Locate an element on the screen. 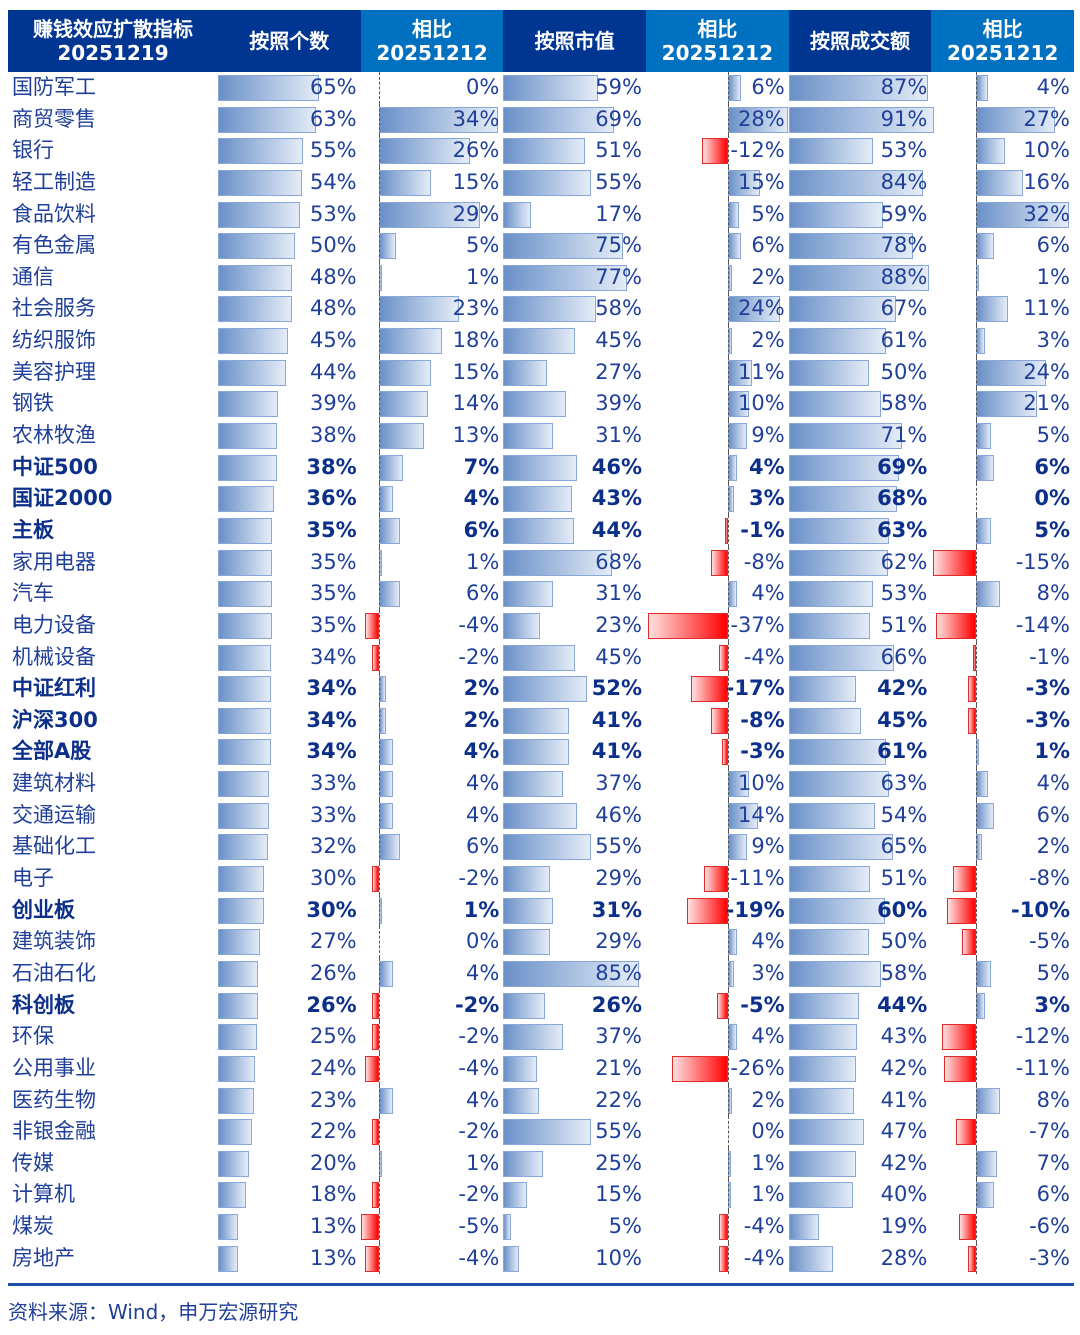 The image size is (1080, 1335). cell-count-chg: -2% is located at coordinates (432, 1037).